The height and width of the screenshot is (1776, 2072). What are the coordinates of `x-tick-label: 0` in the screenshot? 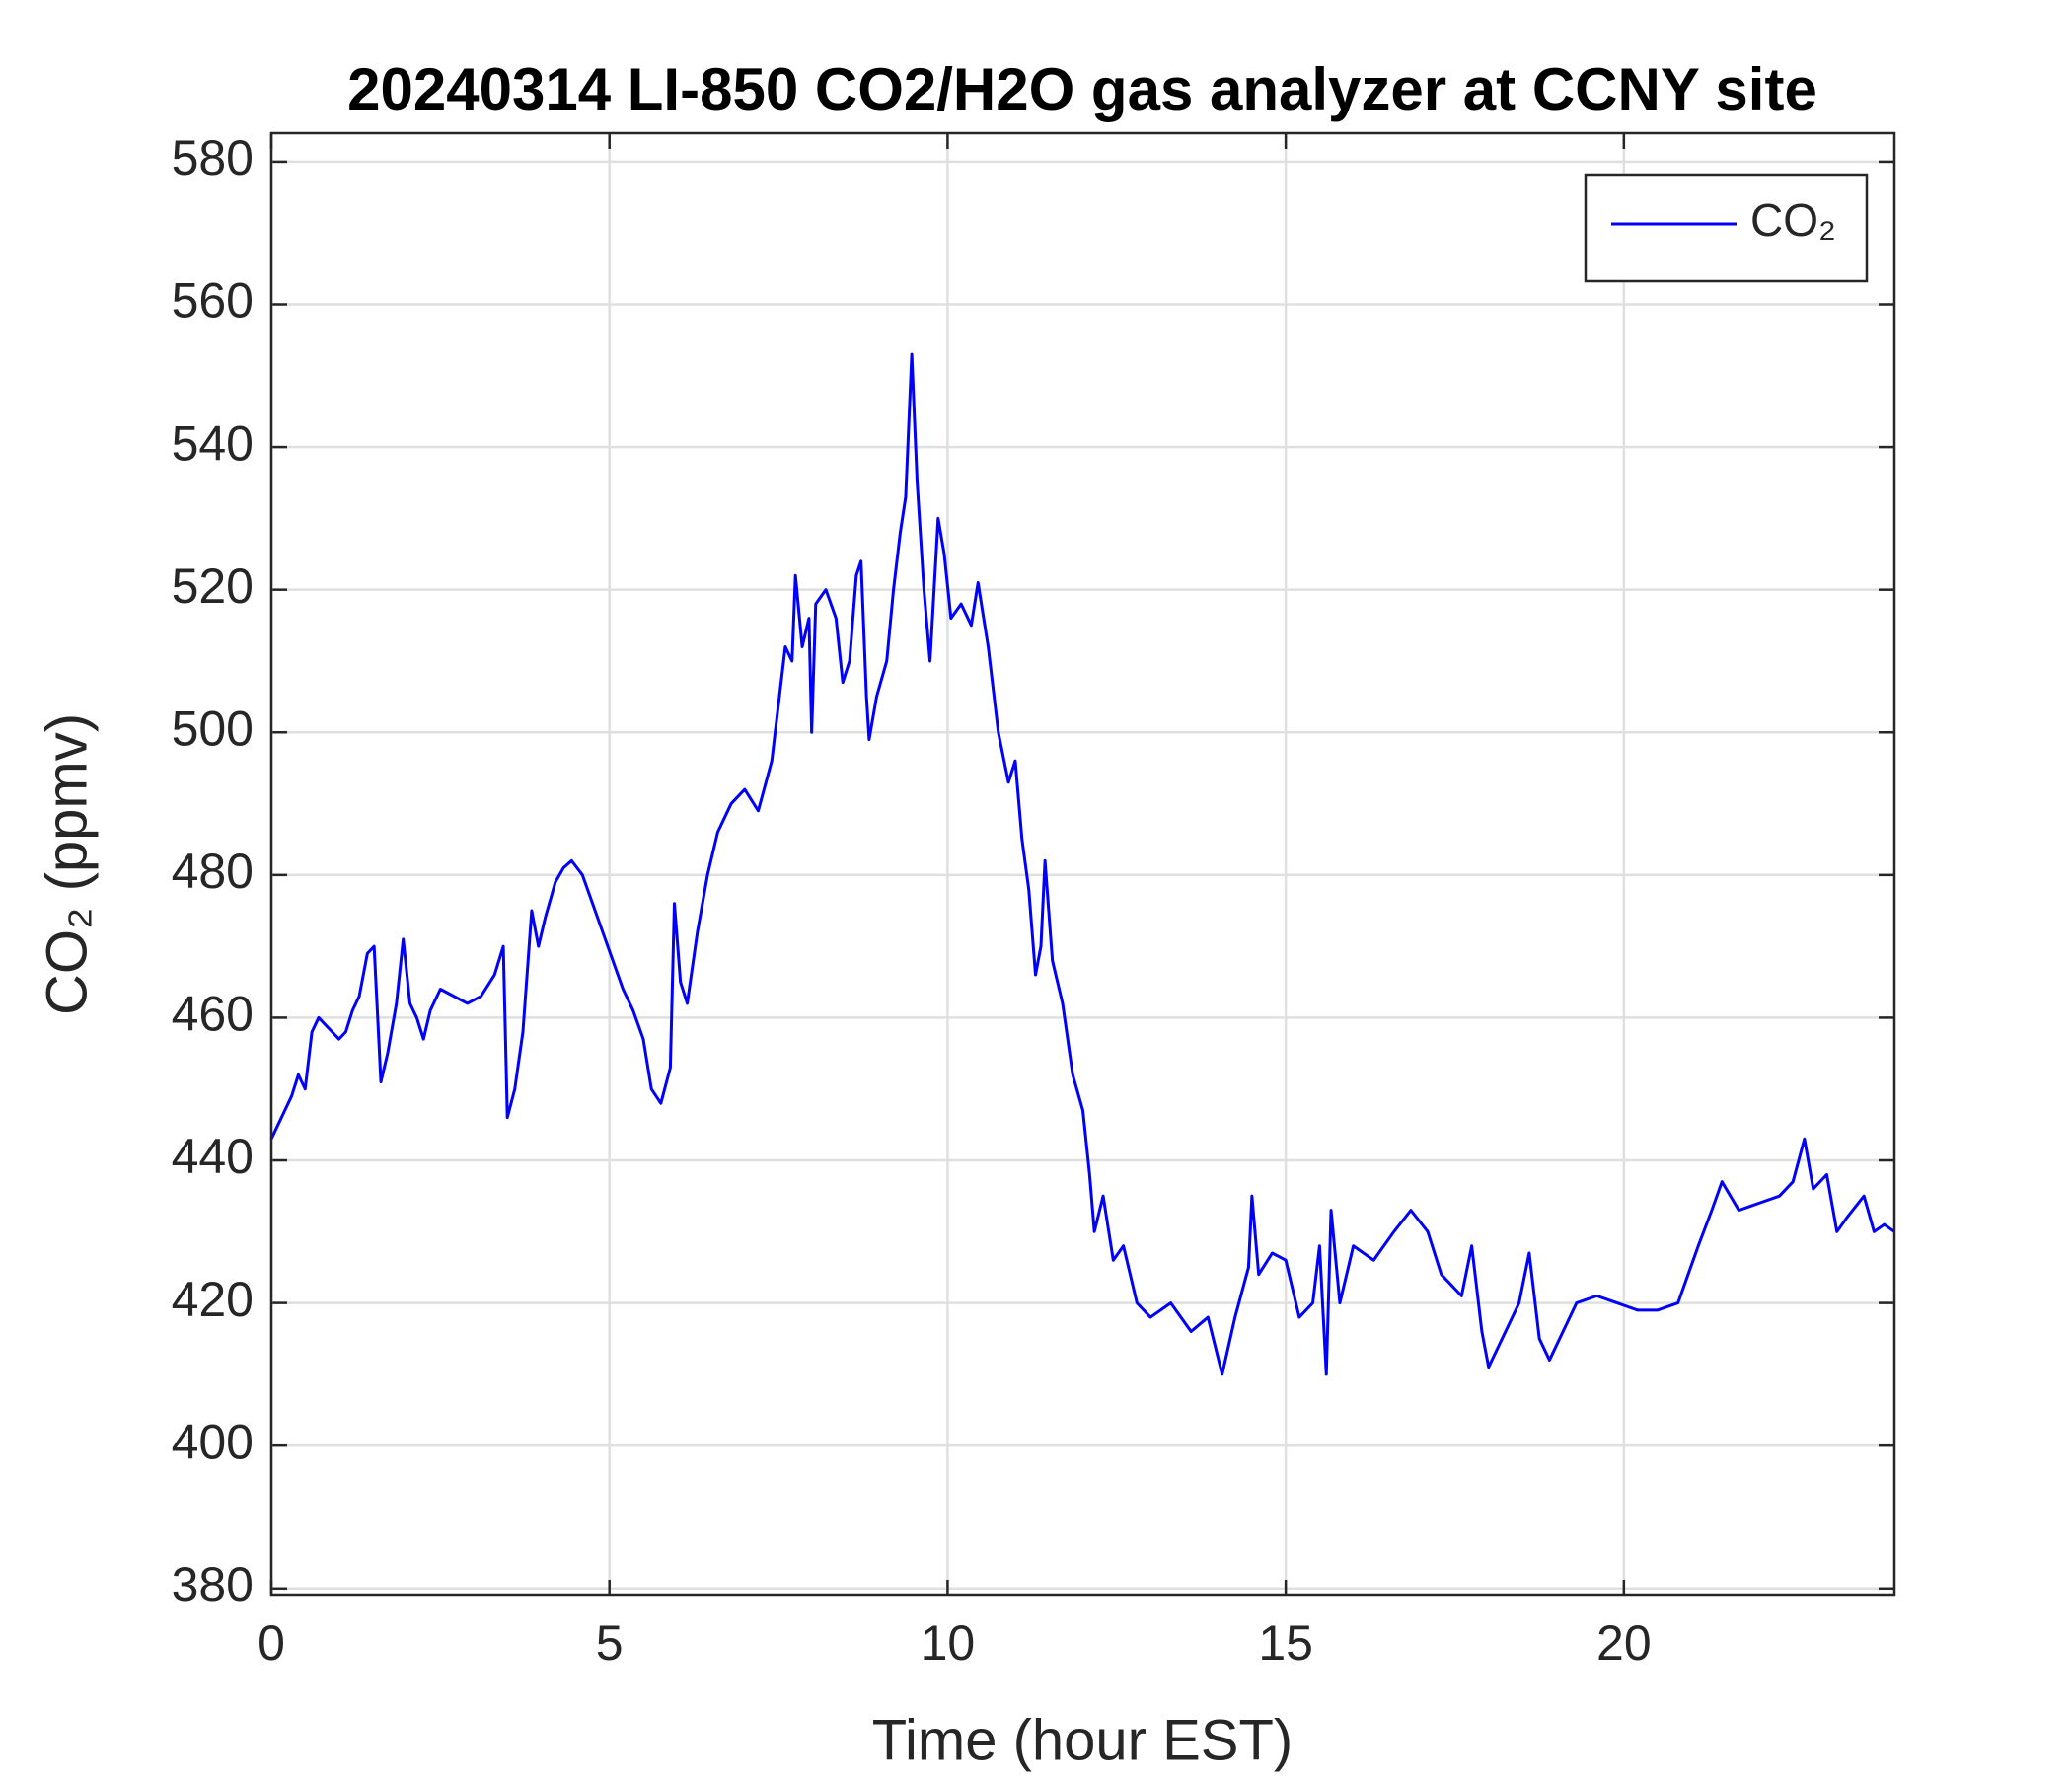 It's located at (272, 1643).